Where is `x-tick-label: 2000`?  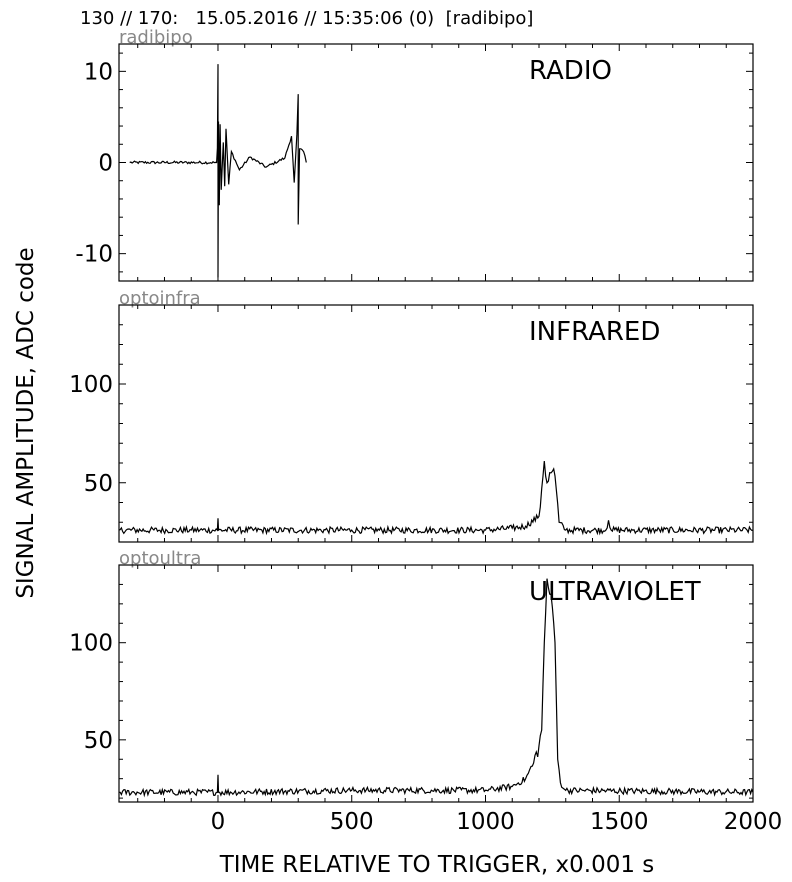 x-tick-label: 2000 is located at coordinates (753, 822).